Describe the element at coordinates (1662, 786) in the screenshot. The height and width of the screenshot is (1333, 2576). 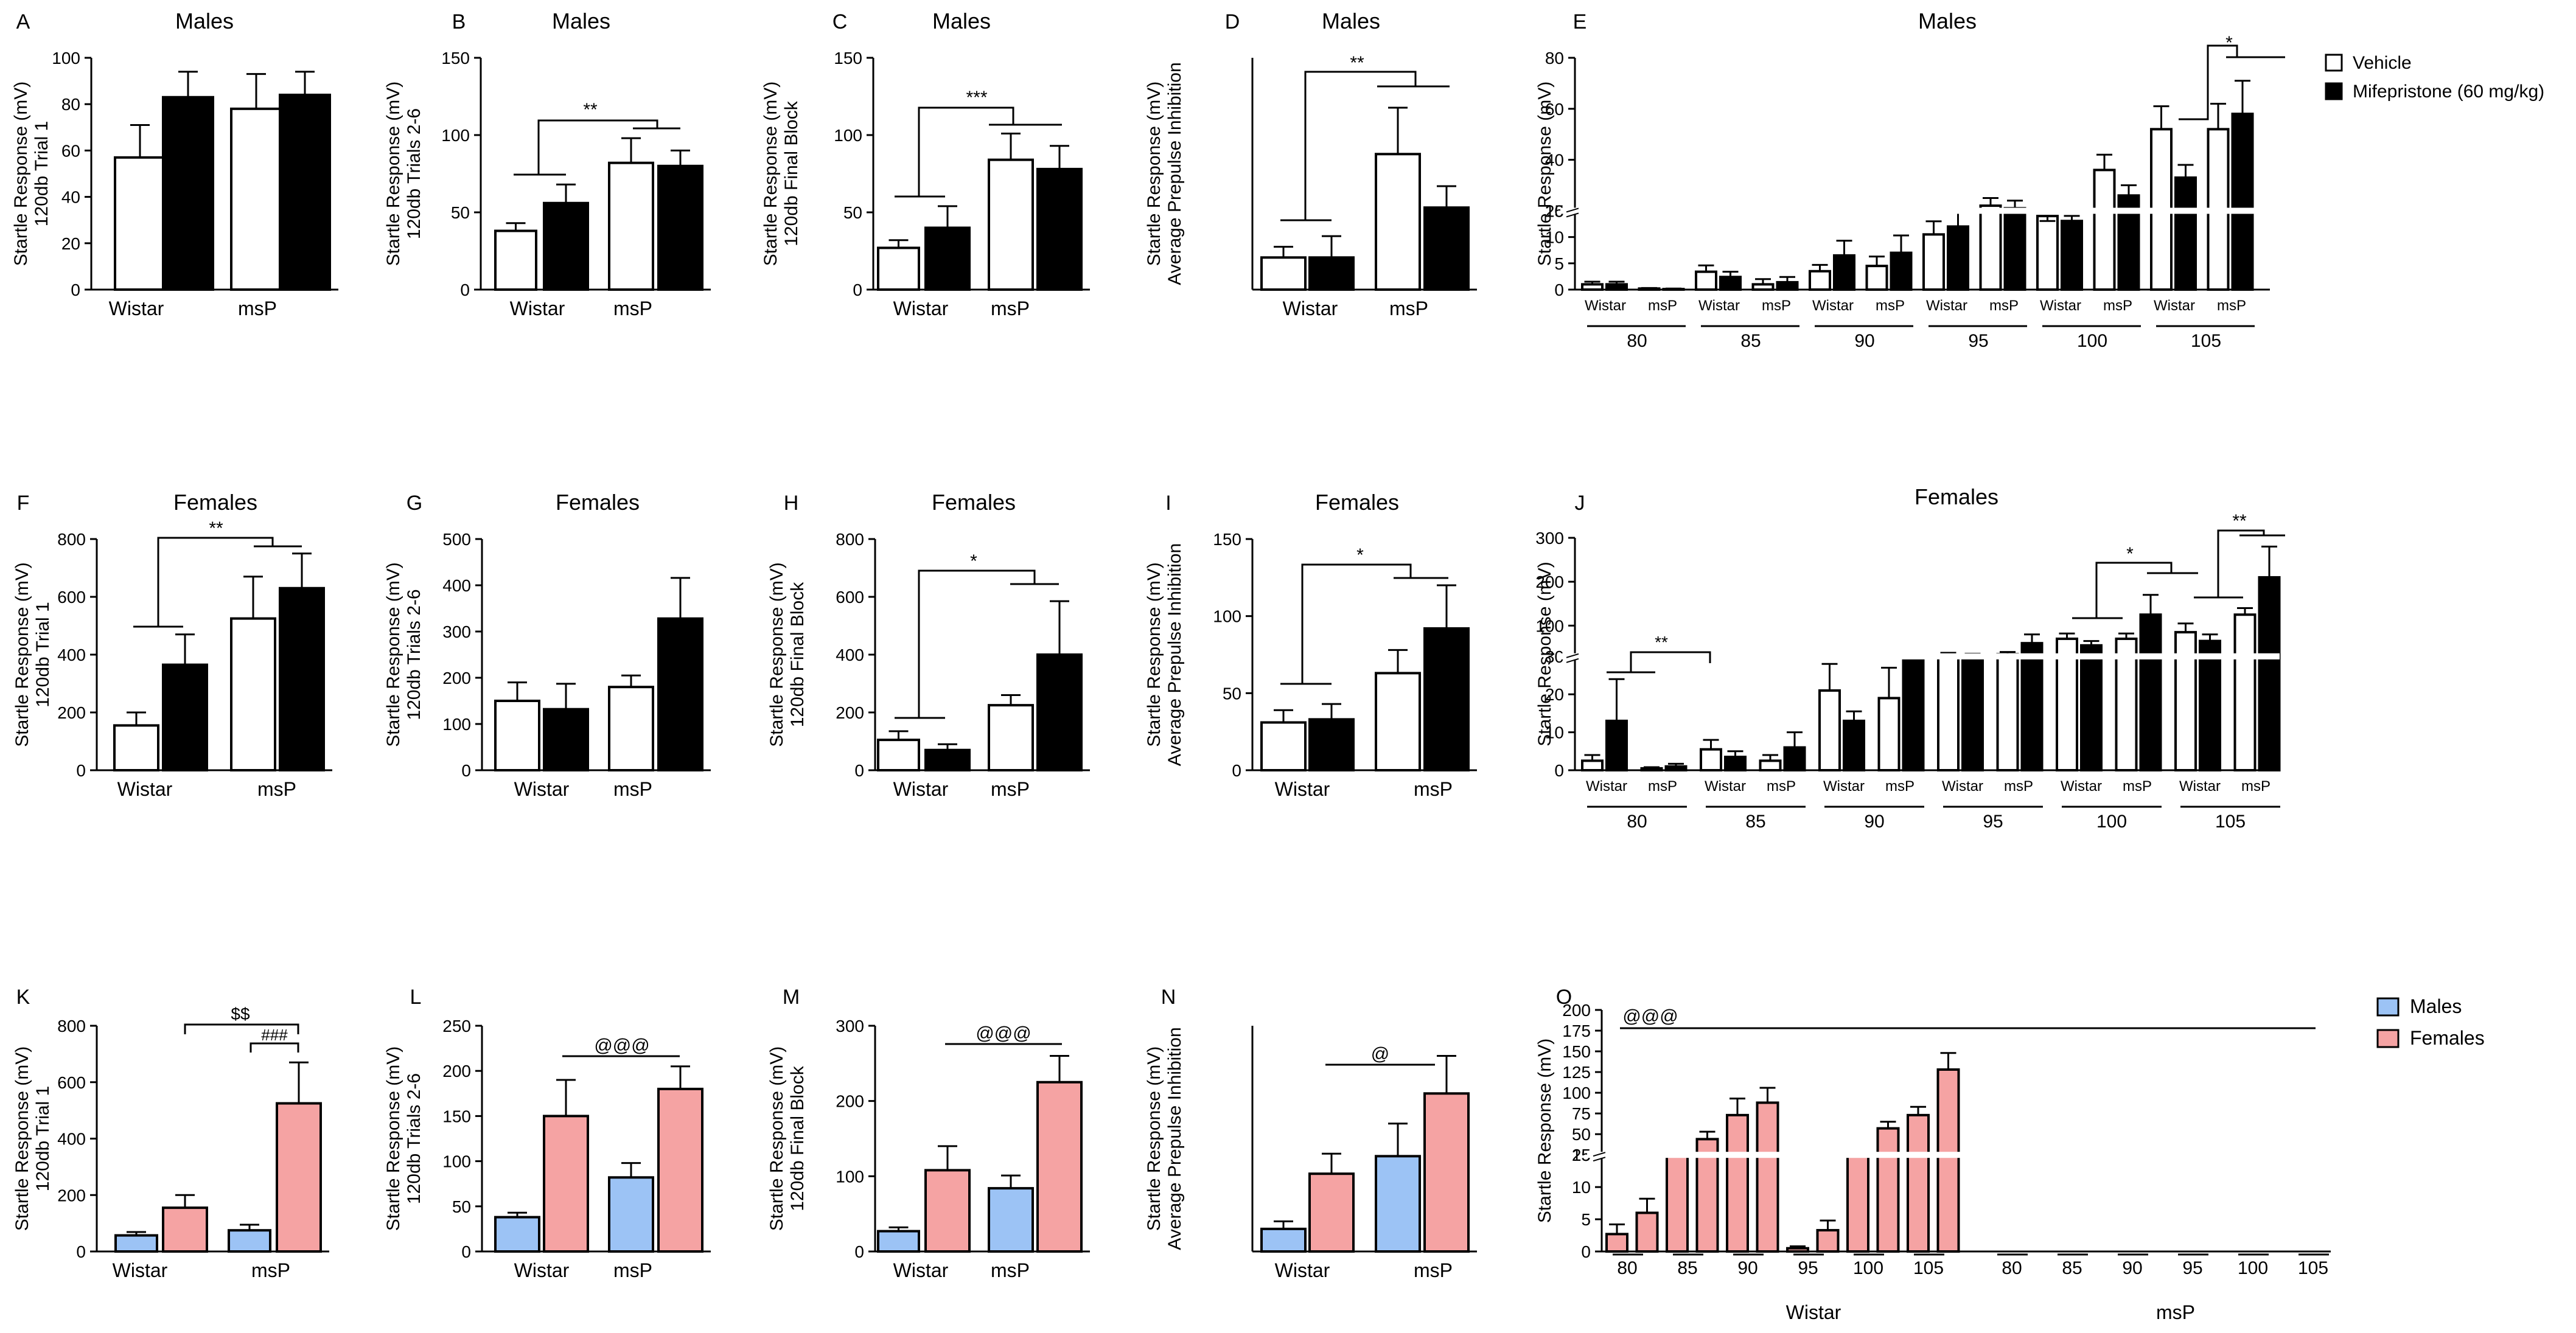
I see `x-strain-label: msP` at that location.